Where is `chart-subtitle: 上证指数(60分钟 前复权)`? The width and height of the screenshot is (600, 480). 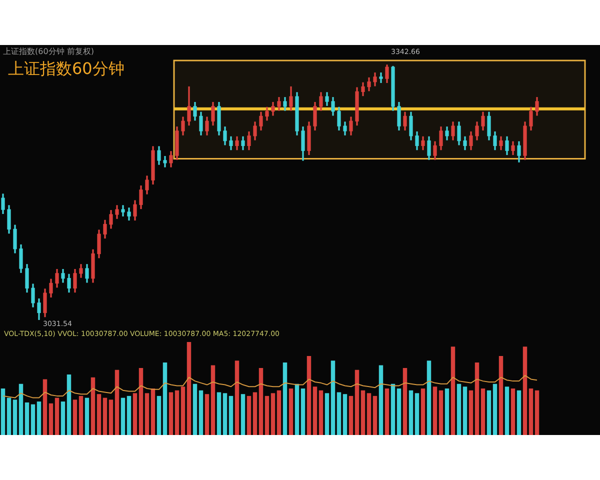
chart-subtitle: 上证指数(60分钟 前复权) is located at coordinates (48, 51).